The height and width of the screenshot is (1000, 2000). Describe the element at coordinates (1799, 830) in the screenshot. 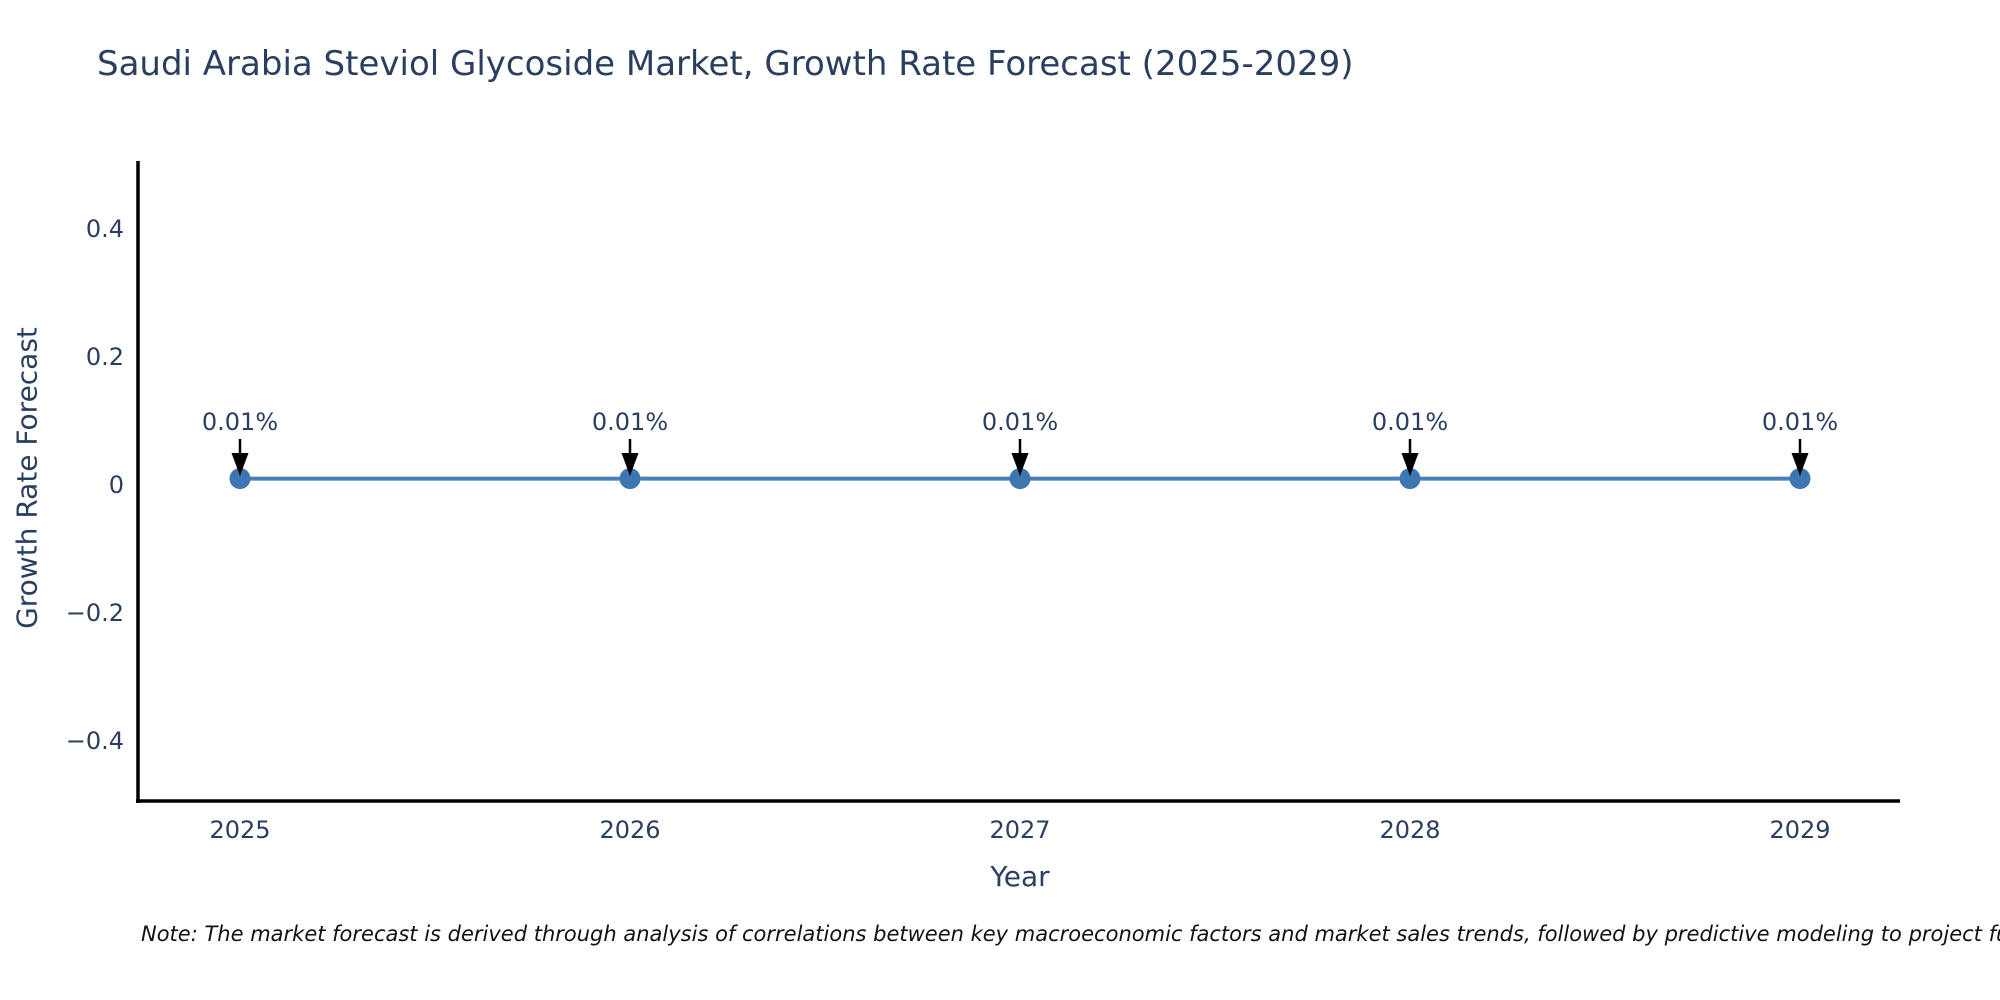

I see `x-tick-label: 2029` at that location.